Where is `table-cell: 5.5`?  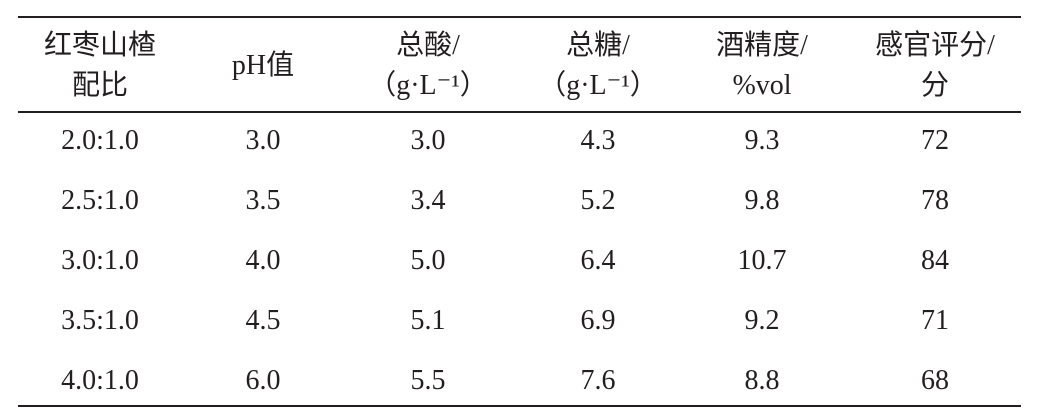 table-cell: 5.5 is located at coordinates (428, 380).